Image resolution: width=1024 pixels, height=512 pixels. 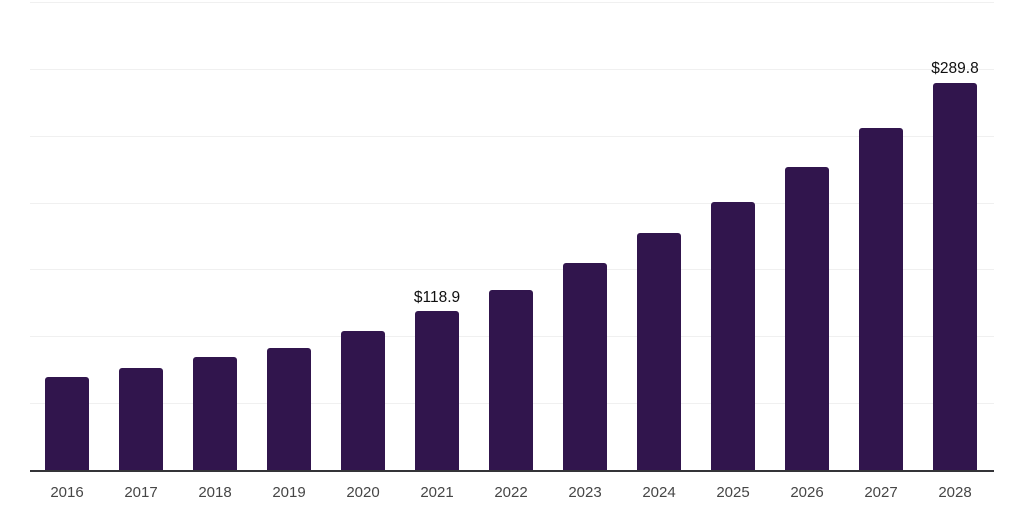 What do you see at coordinates (215, 413) in the screenshot?
I see `bar-2018` at bounding box center [215, 413].